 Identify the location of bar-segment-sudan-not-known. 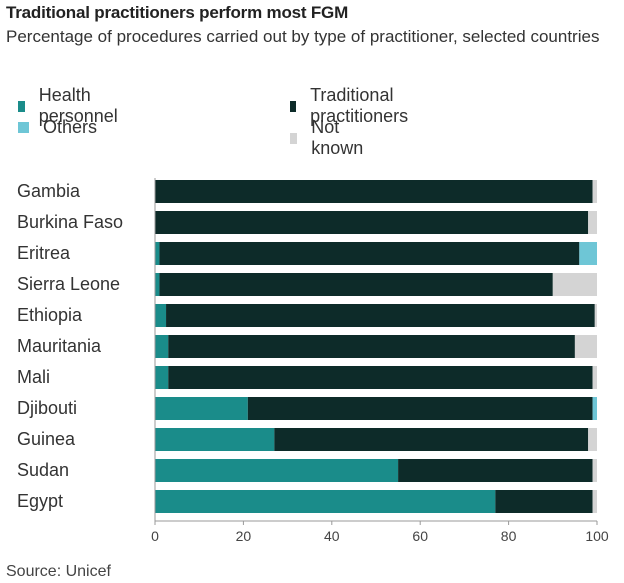
(594, 470).